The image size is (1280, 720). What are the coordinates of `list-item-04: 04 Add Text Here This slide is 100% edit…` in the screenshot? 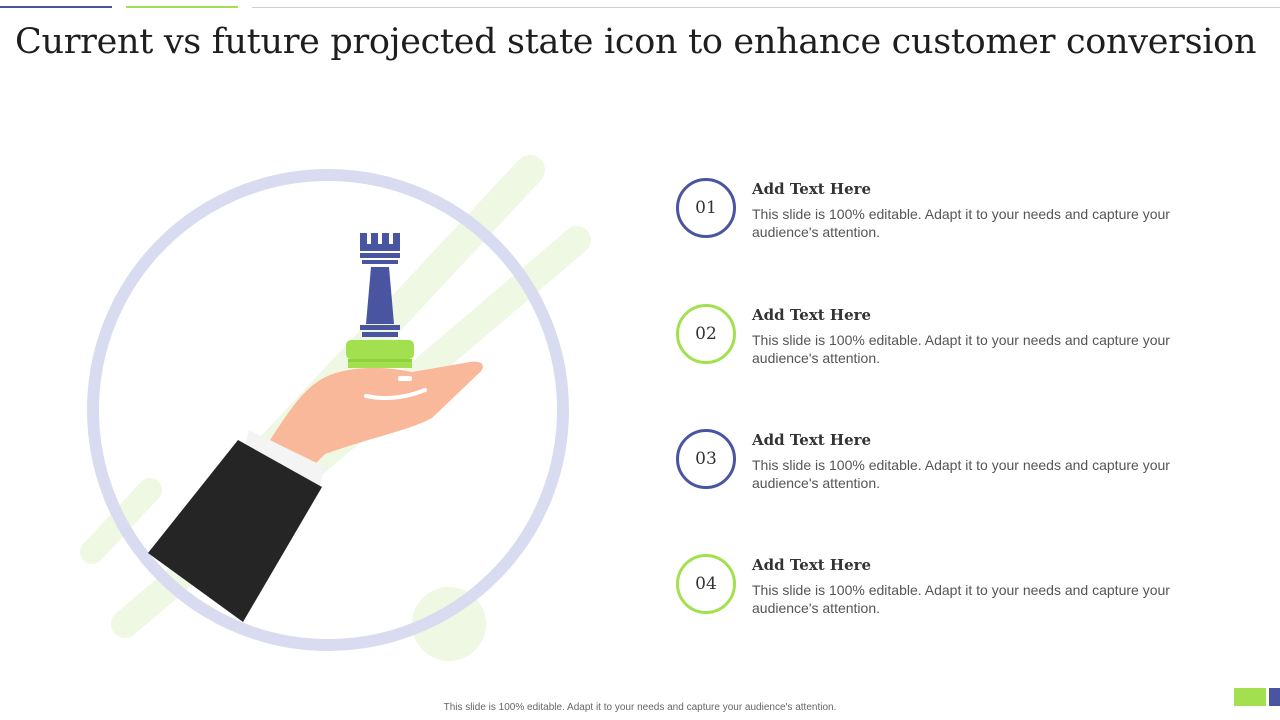 It's located at (946, 589).